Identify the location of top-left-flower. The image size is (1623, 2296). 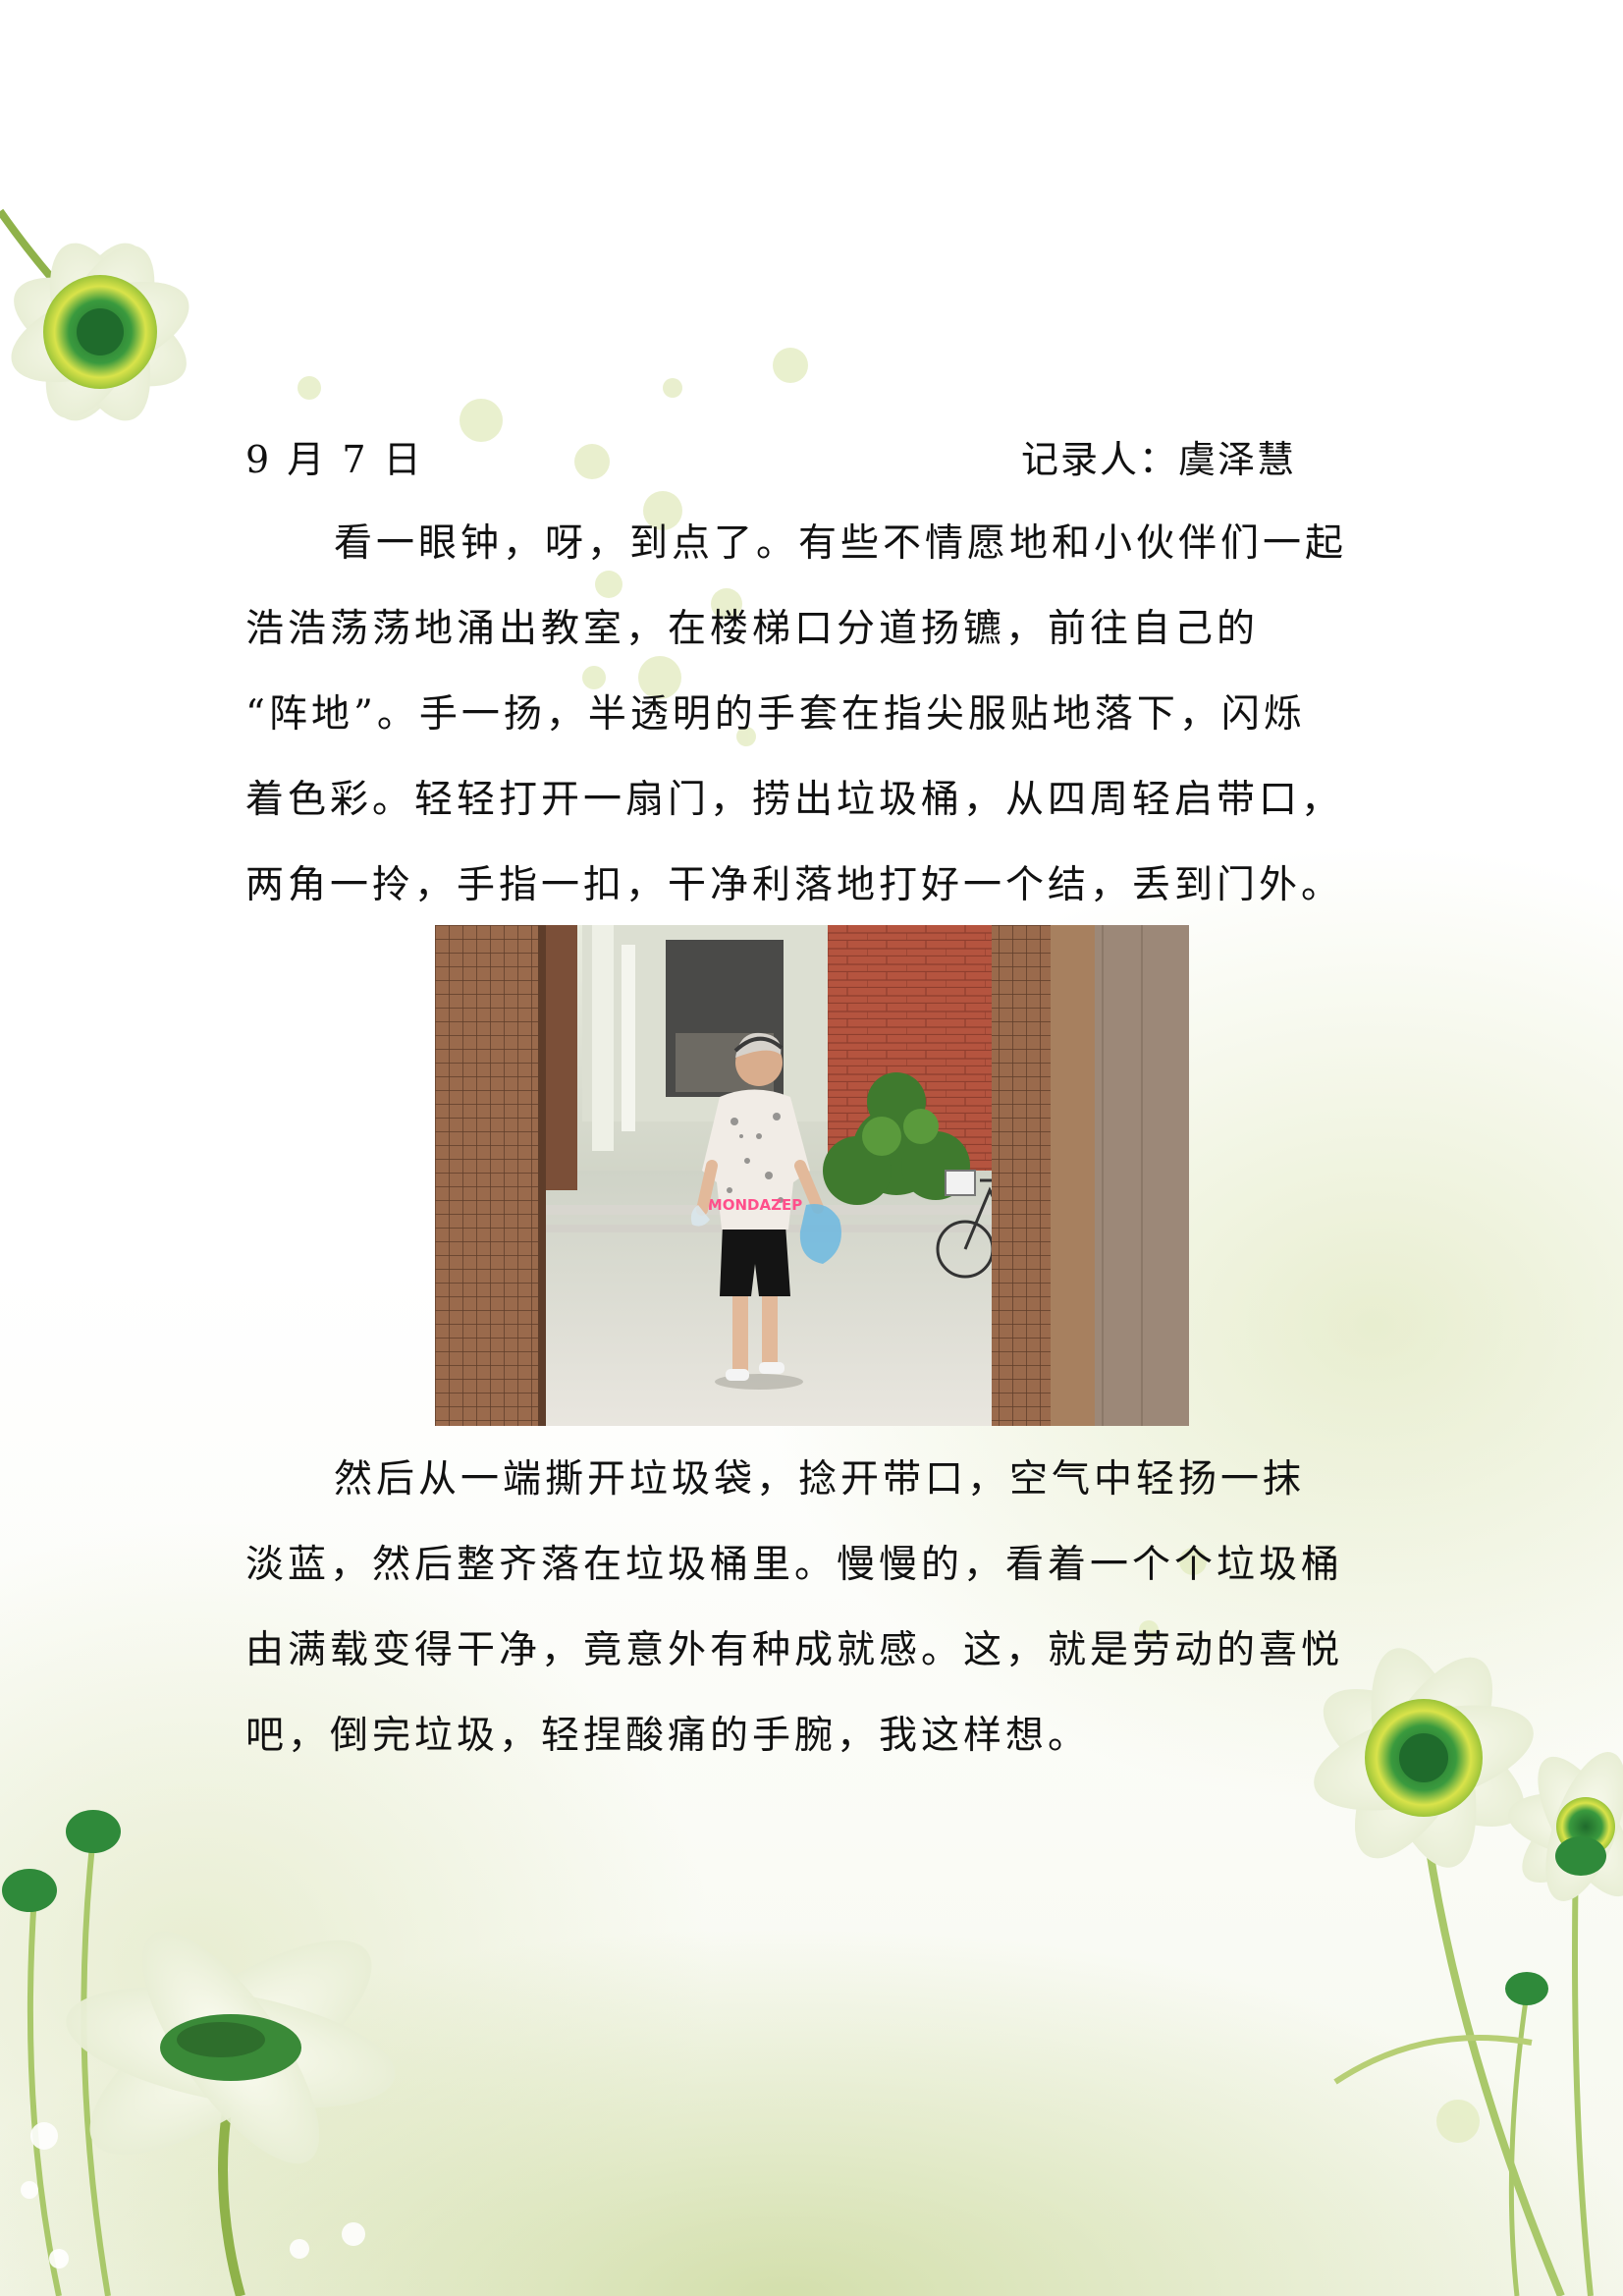
(94, 314).